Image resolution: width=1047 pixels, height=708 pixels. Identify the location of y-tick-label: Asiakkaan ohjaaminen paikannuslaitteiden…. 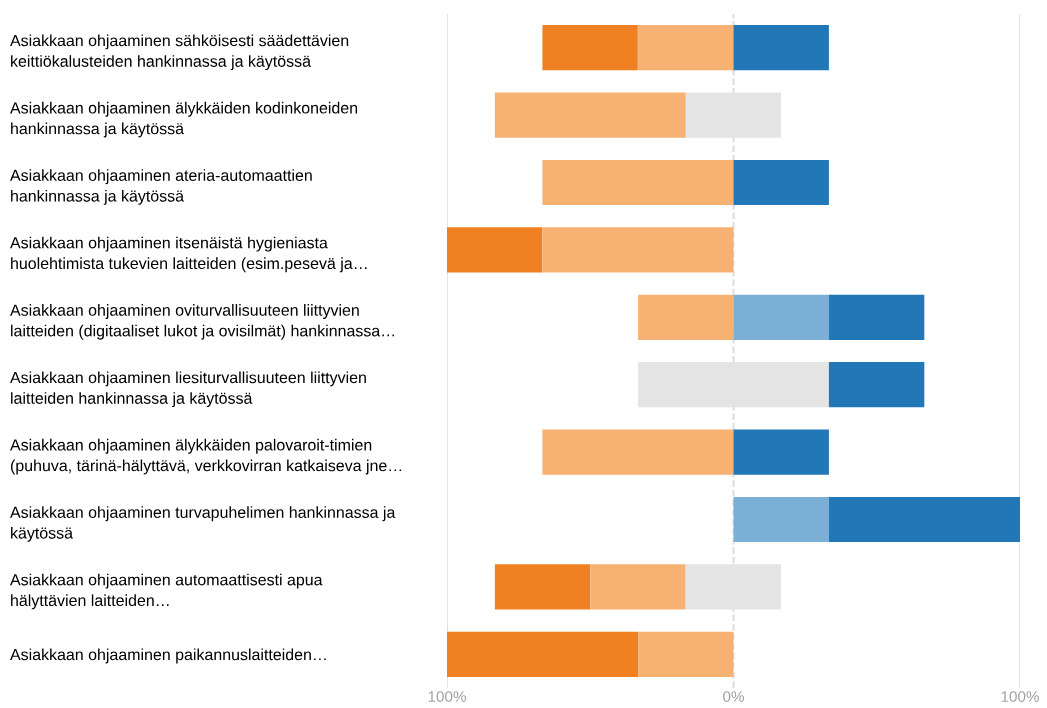
(168, 656).